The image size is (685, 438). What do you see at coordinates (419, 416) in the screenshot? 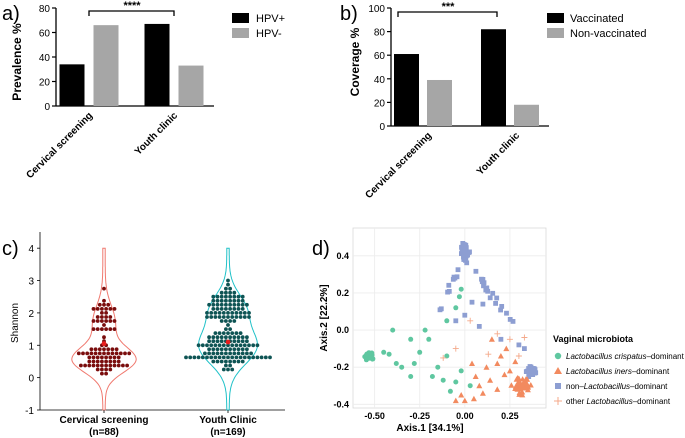
I see `panel-d-xtick-label: -0.25` at bounding box center [419, 416].